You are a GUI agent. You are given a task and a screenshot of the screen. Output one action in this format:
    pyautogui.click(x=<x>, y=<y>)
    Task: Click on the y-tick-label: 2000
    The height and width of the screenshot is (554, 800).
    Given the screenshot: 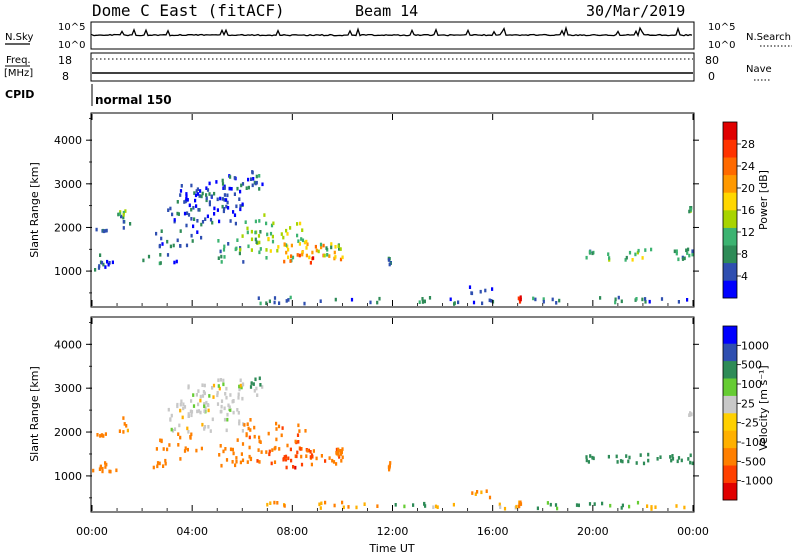 What is the action you would take?
    pyautogui.click(x=68, y=227)
    